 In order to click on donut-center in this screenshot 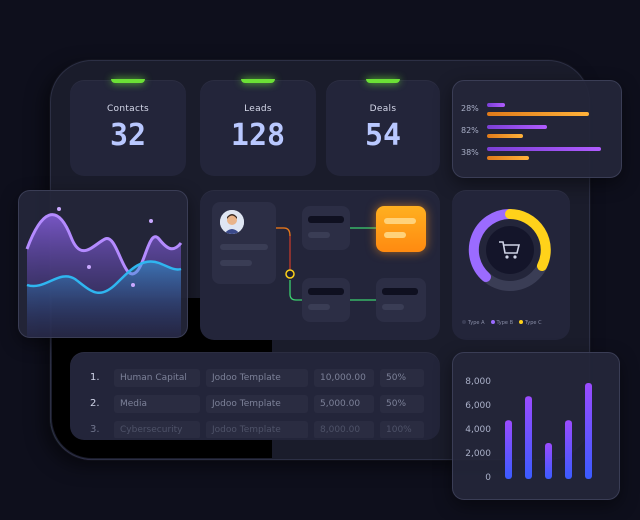, I will do `click(510, 250)`.